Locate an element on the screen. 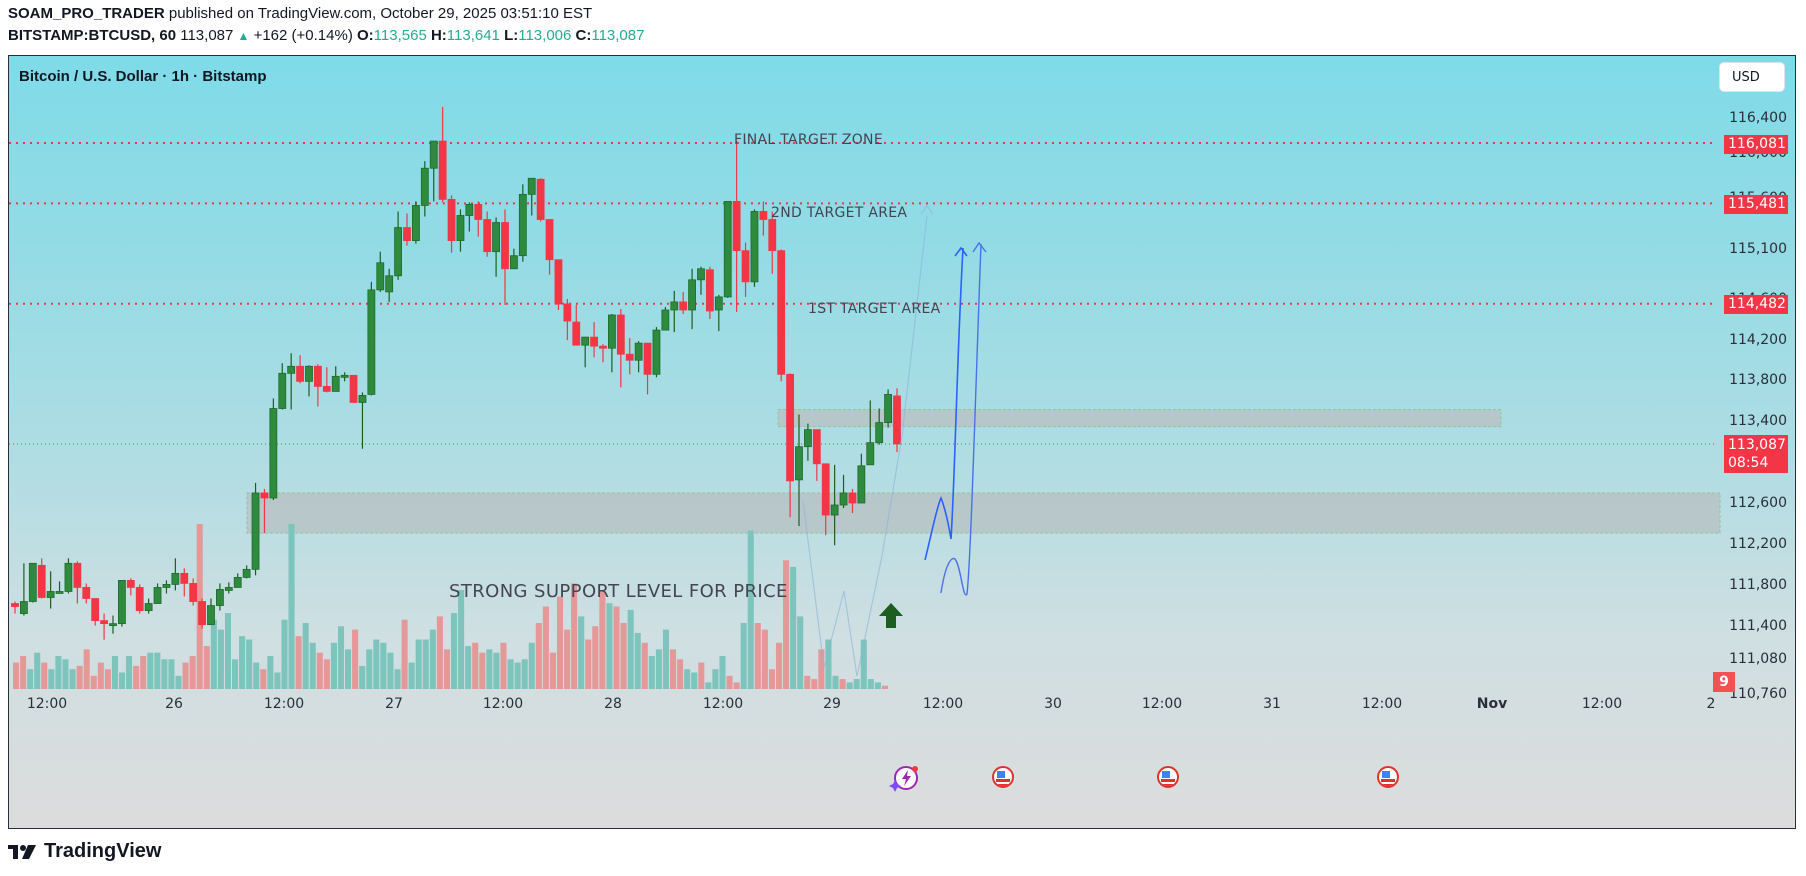 Image resolution: width=1806 pixels, height=876 pixels. price-tick: 114,200 is located at coordinates (1758, 340).